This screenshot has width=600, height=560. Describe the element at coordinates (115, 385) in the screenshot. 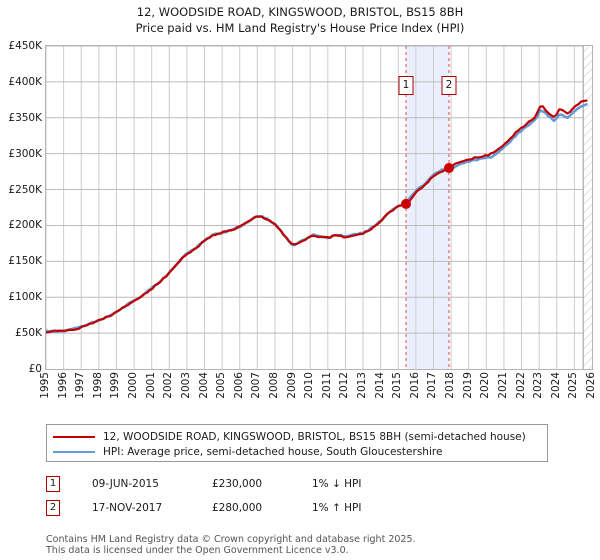

I see `x-axis-tick-label: 1999` at that location.